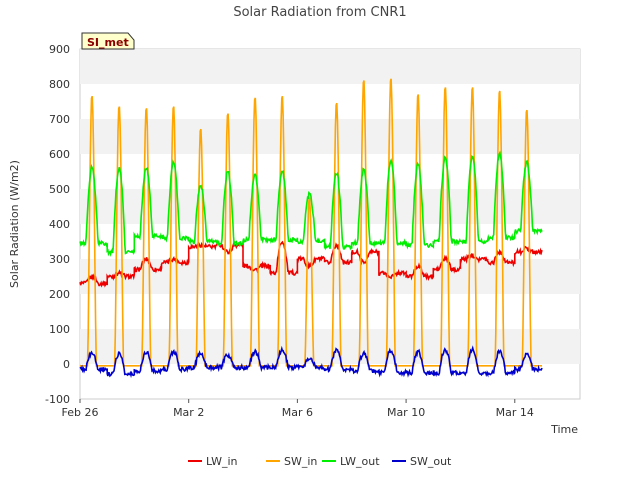 The width and height of the screenshot is (640, 480). What do you see at coordinates (297, 412) in the screenshot?
I see `x-tick-label: Mar 6` at bounding box center [297, 412].